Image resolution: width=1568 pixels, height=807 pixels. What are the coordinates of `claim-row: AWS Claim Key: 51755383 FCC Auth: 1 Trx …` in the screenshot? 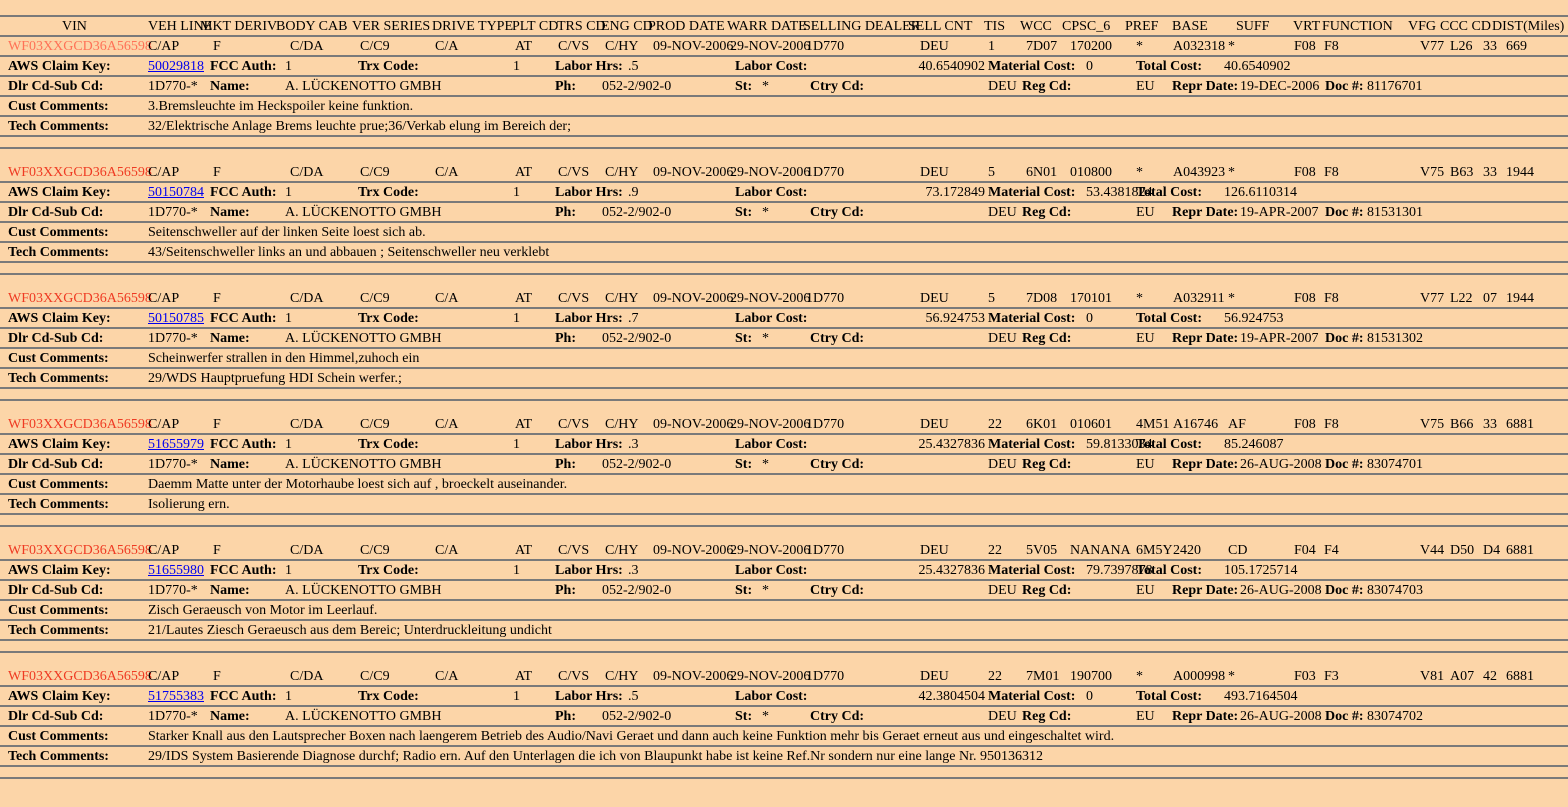 It's located at (784, 697).